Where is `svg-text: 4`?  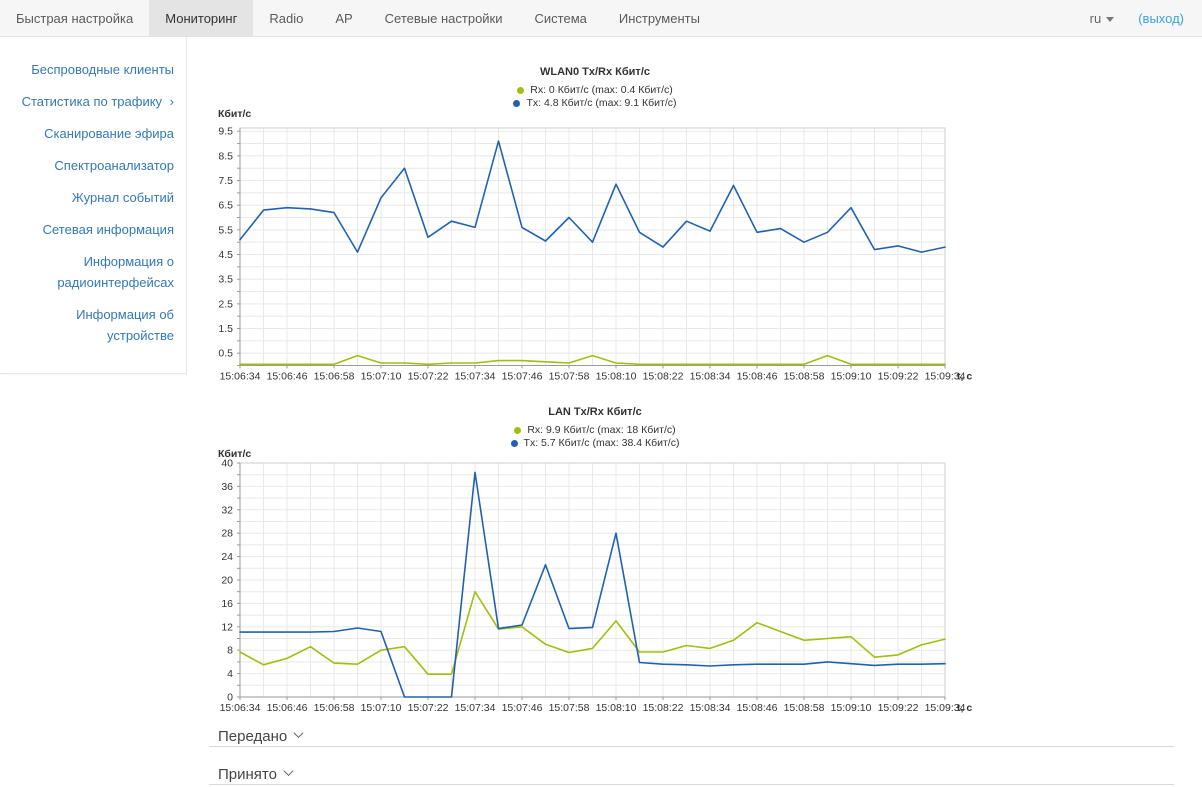 svg-text: 4 is located at coordinates (230, 674).